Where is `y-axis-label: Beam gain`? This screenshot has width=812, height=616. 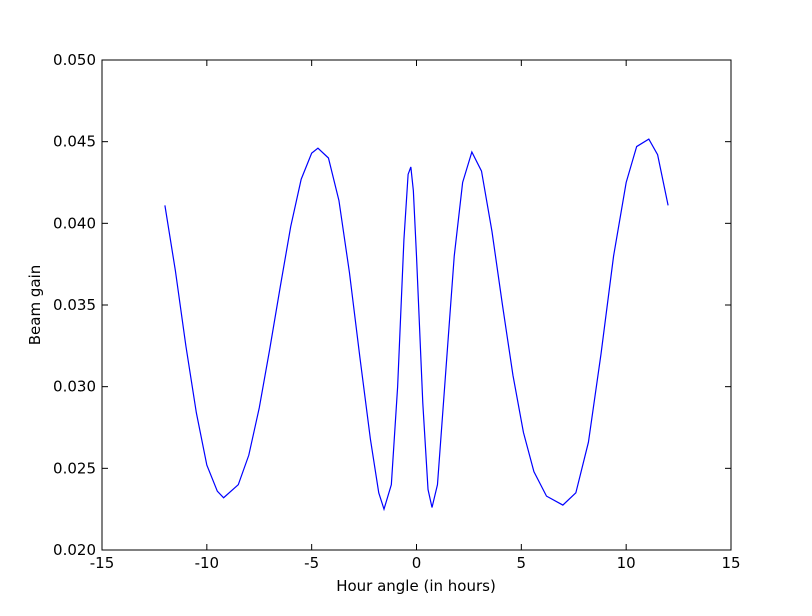 y-axis-label: Beam gain is located at coordinates (35, 305).